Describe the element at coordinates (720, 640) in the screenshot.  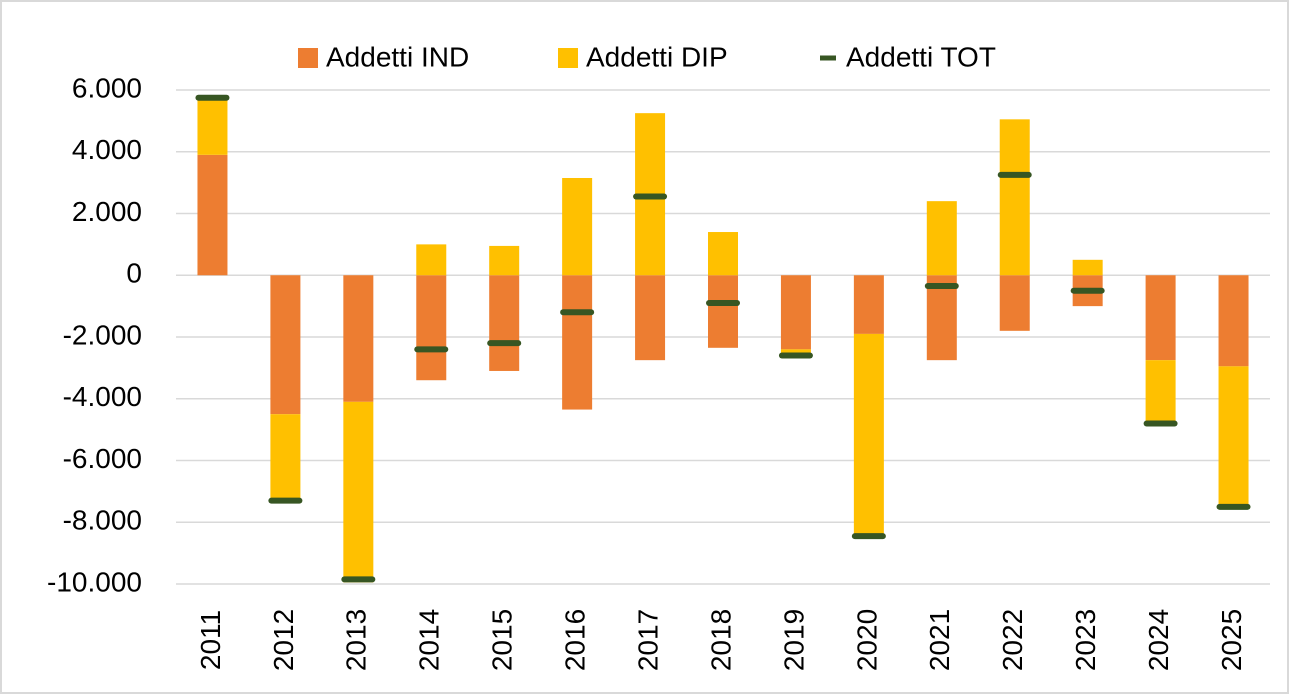
I see `x-tick-label: 2018` at that location.